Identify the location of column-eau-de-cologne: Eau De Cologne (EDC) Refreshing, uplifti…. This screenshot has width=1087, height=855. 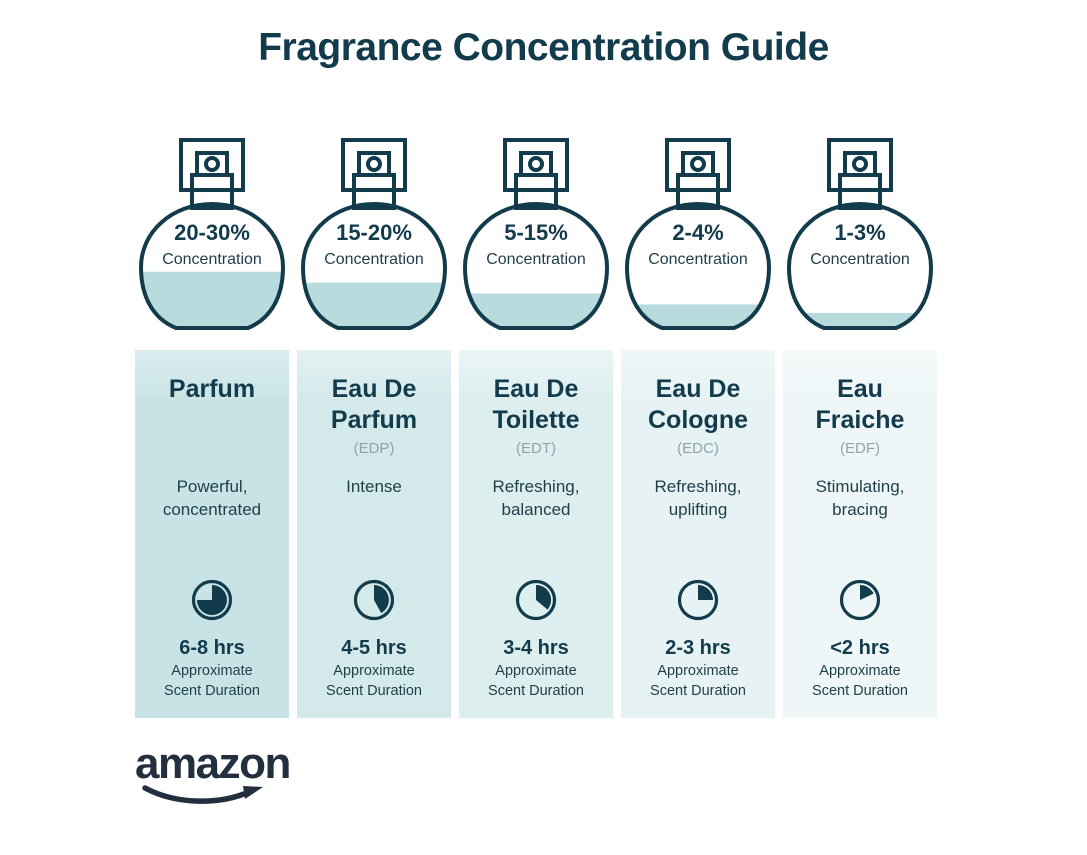
(698, 534).